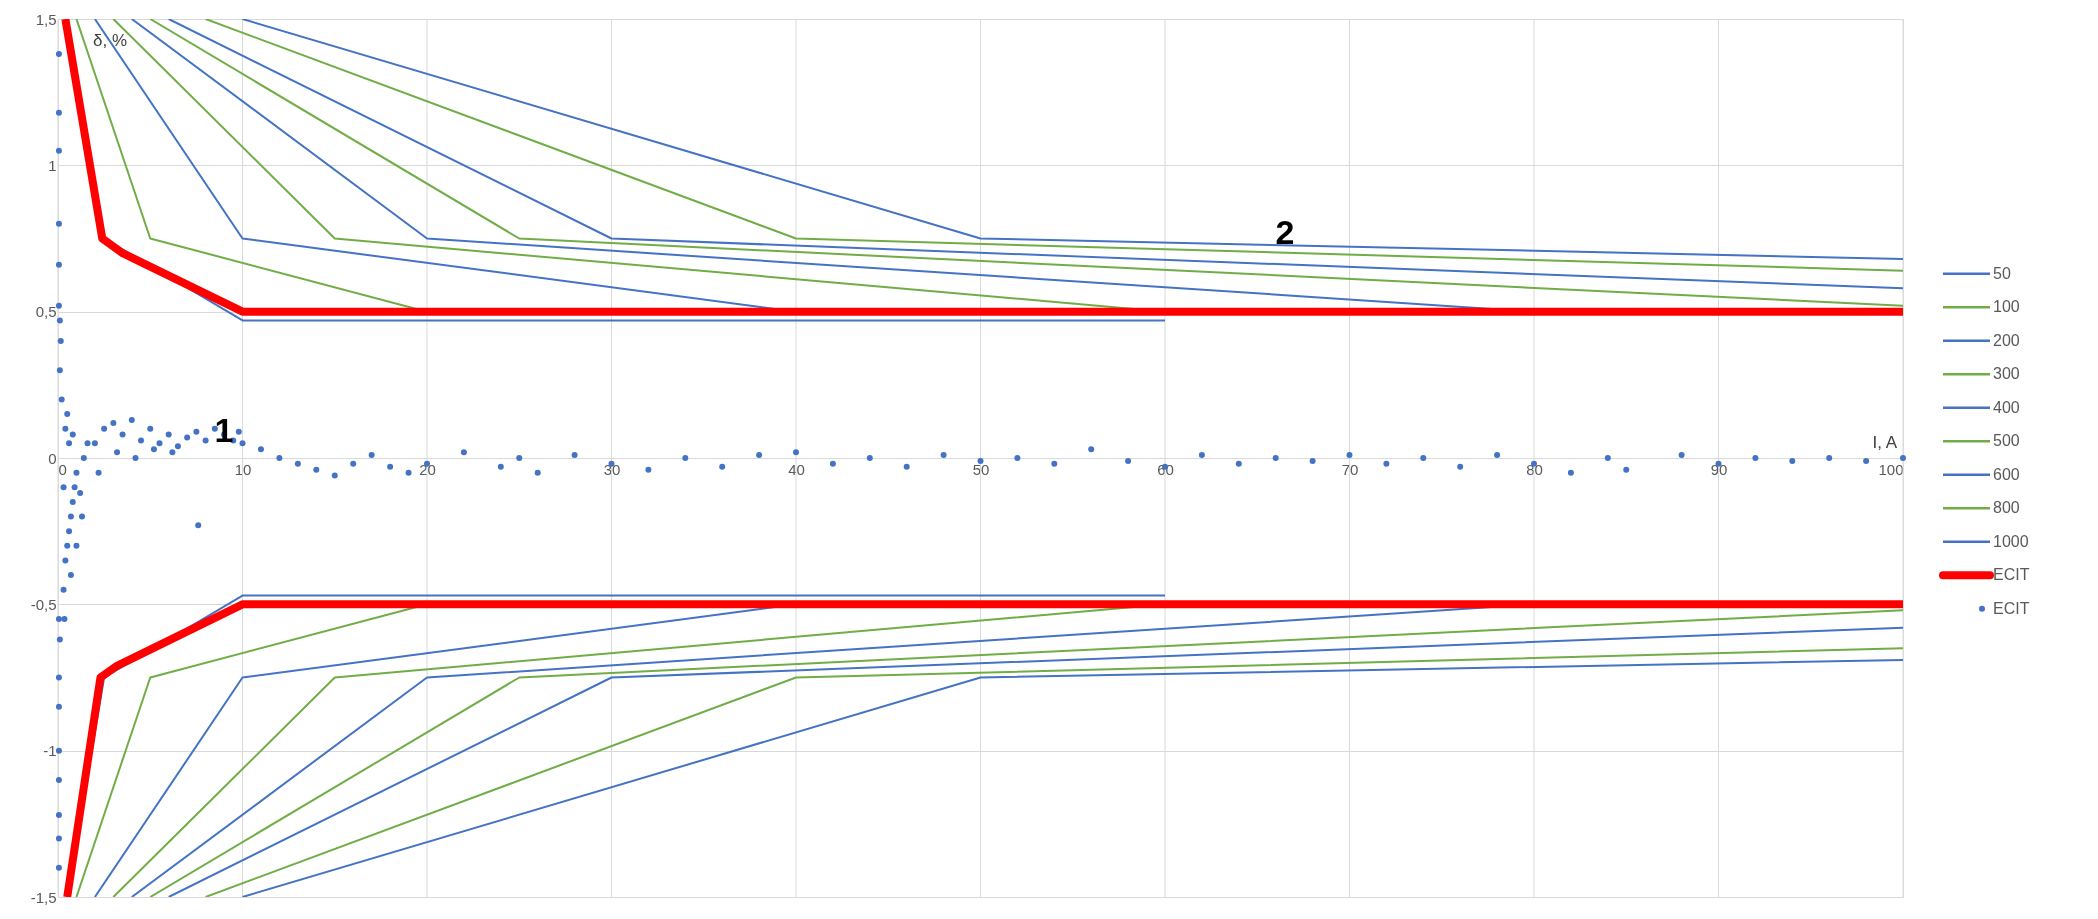  Describe the element at coordinates (1534, 469) in the screenshot. I see `x-tick-label: 80` at that location.